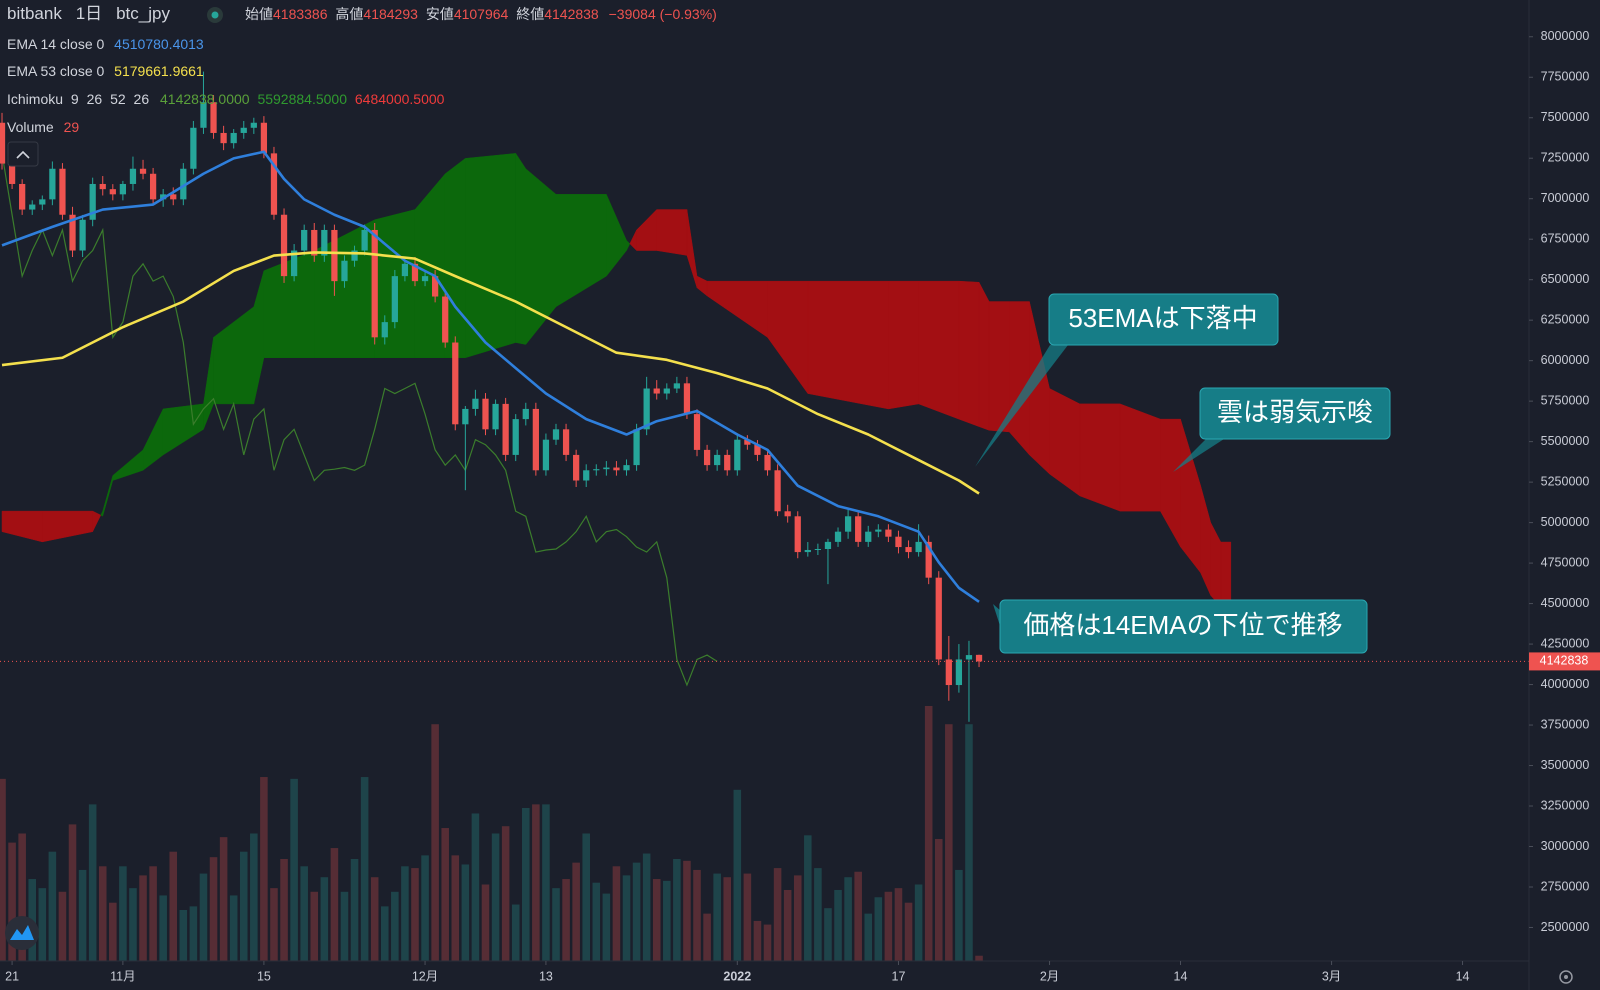 The width and height of the screenshot is (1600, 990). Describe the element at coordinates (72, 127) in the screenshot. I see `volume-value: 29` at that location.